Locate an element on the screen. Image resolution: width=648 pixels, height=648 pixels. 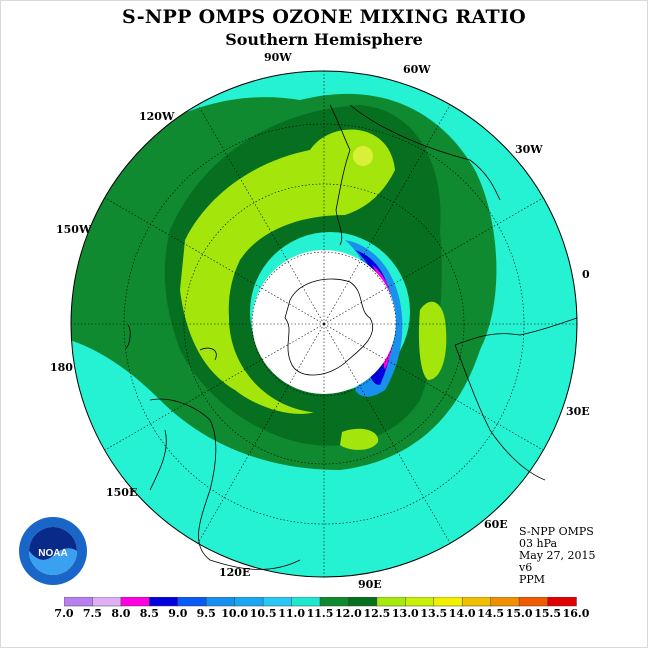
colorbar-tick-label: 12.5 is located at coordinates (377, 613).